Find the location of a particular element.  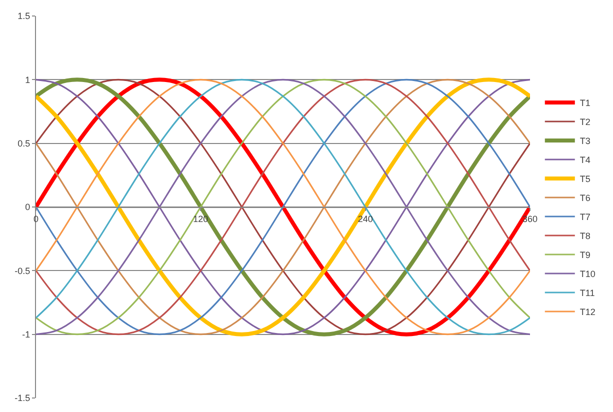

y-tick-label: -1.5 is located at coordinates (22, 398).